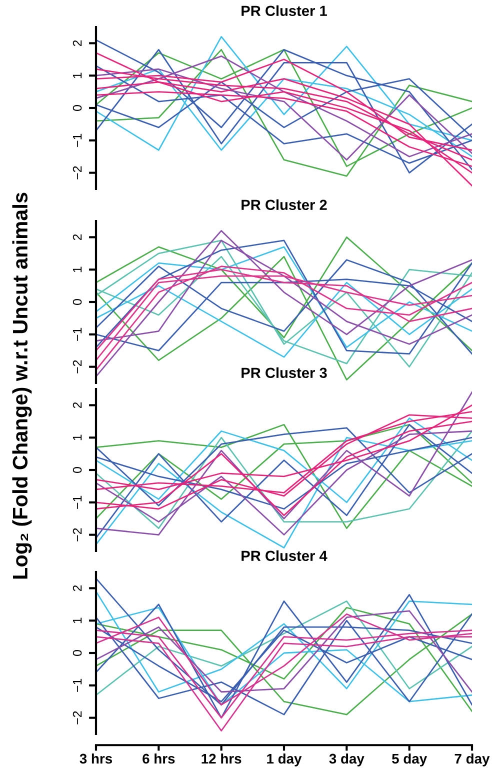 This screenshot has width=493, height=772. Describe the element at coordinates (346, 759) in the screenshot. I see `x-tick-label: 3 day` at that location.